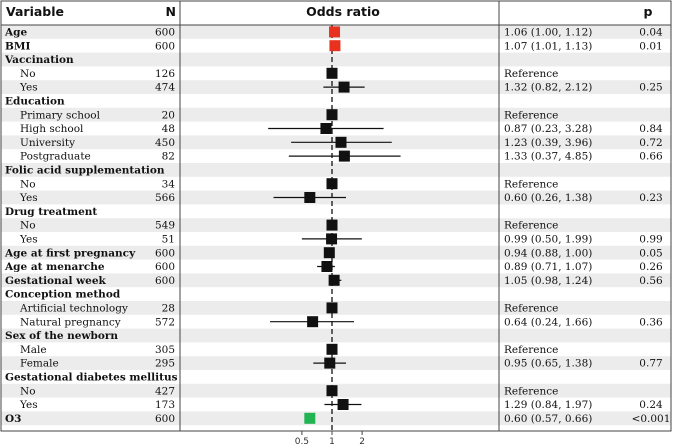 This screenshot has height=447, width=677. I want to click on n-value: 20, so click(168, 115).